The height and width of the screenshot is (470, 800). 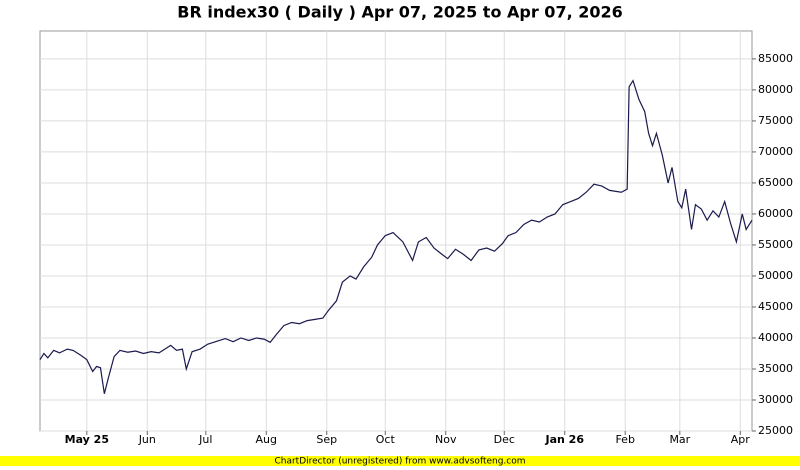 I want to click on y-tick-label: 35000, so click(x=775, y=368).